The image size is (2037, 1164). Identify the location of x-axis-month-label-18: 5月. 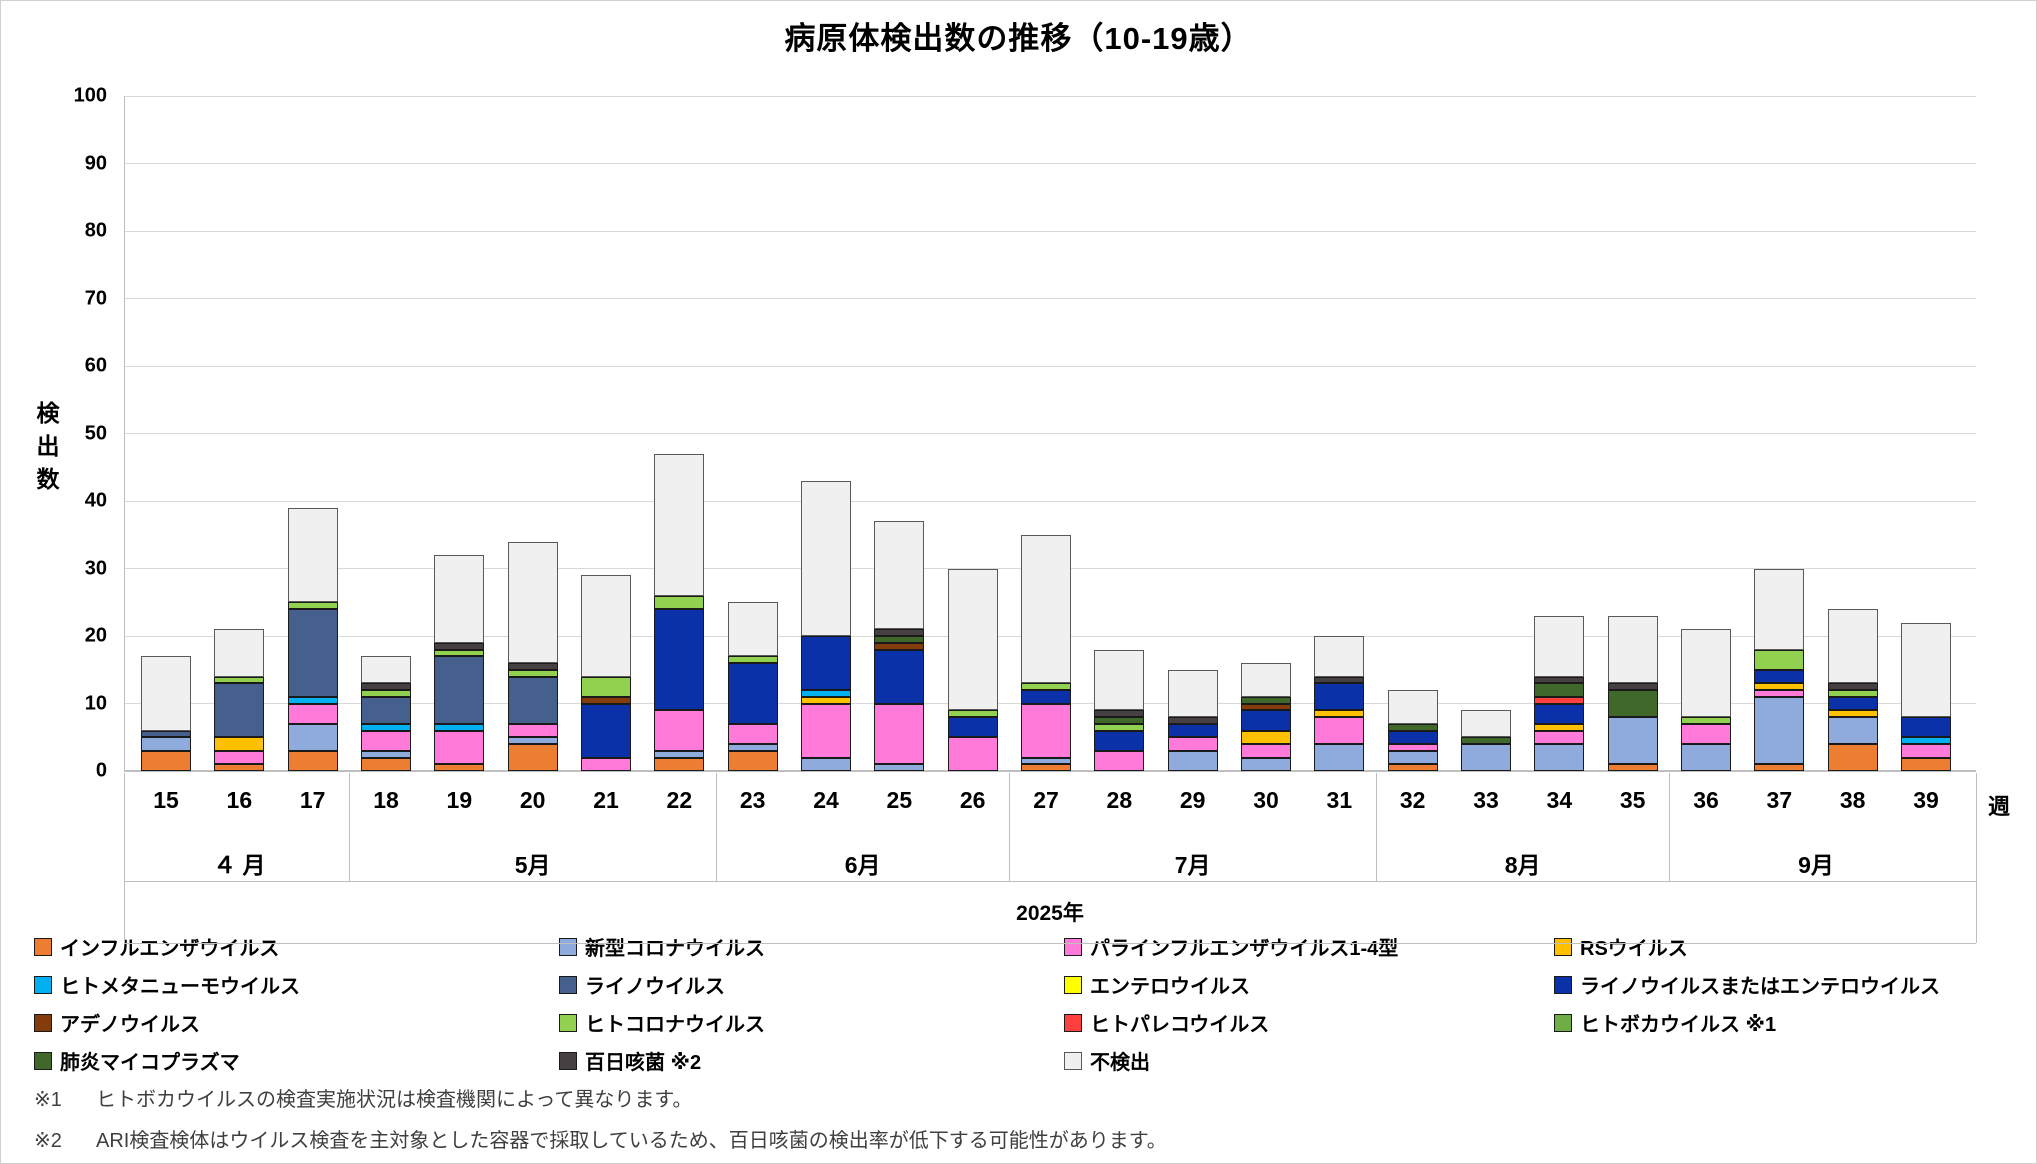
(532, 865).